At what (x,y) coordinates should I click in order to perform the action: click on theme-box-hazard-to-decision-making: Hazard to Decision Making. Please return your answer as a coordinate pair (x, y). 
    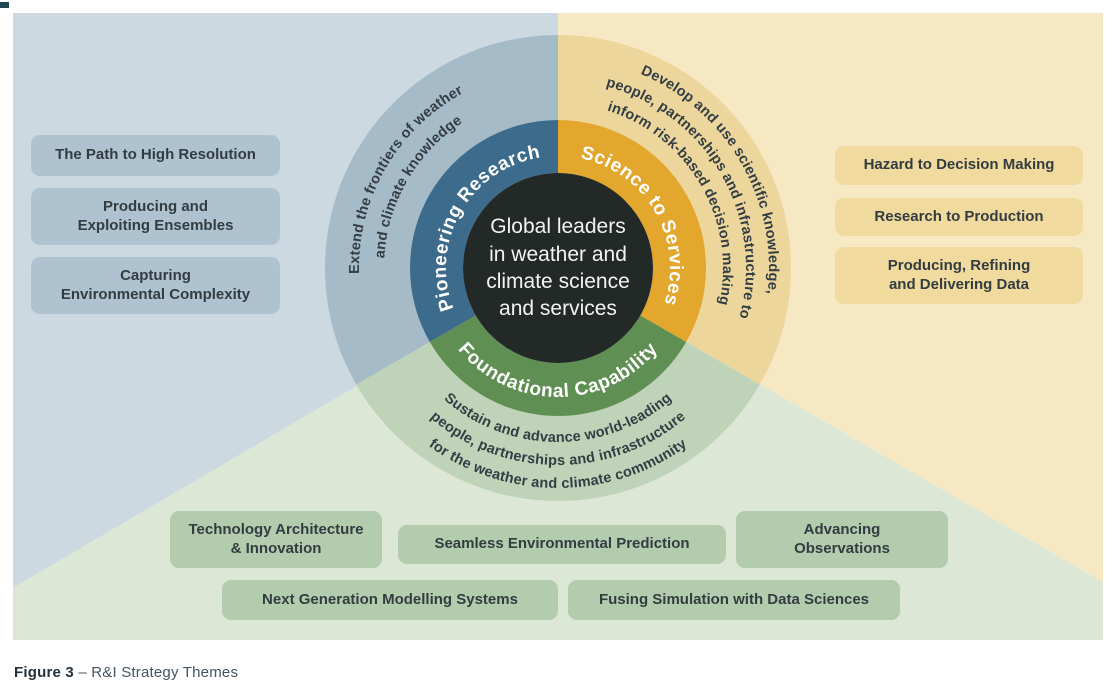
    Looking at the image, I should click on (959, 165).